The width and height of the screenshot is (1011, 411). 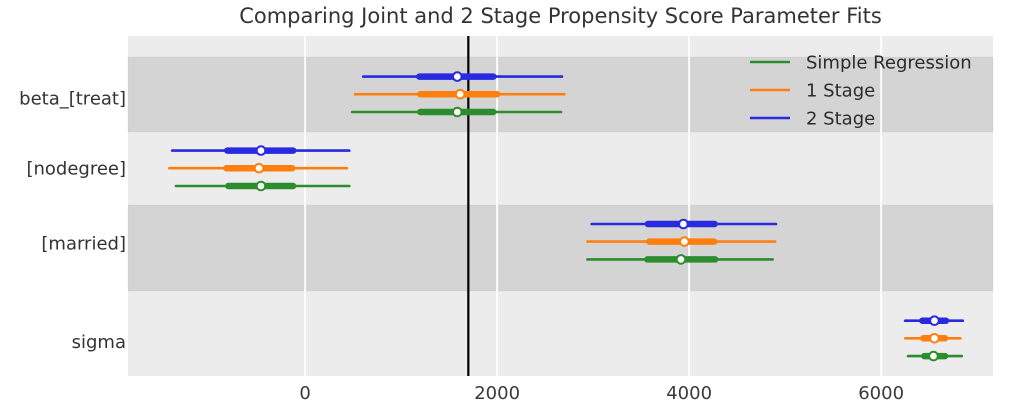 I want to click on y-axis-label: beta_[treat], so click(x=72, y=99).